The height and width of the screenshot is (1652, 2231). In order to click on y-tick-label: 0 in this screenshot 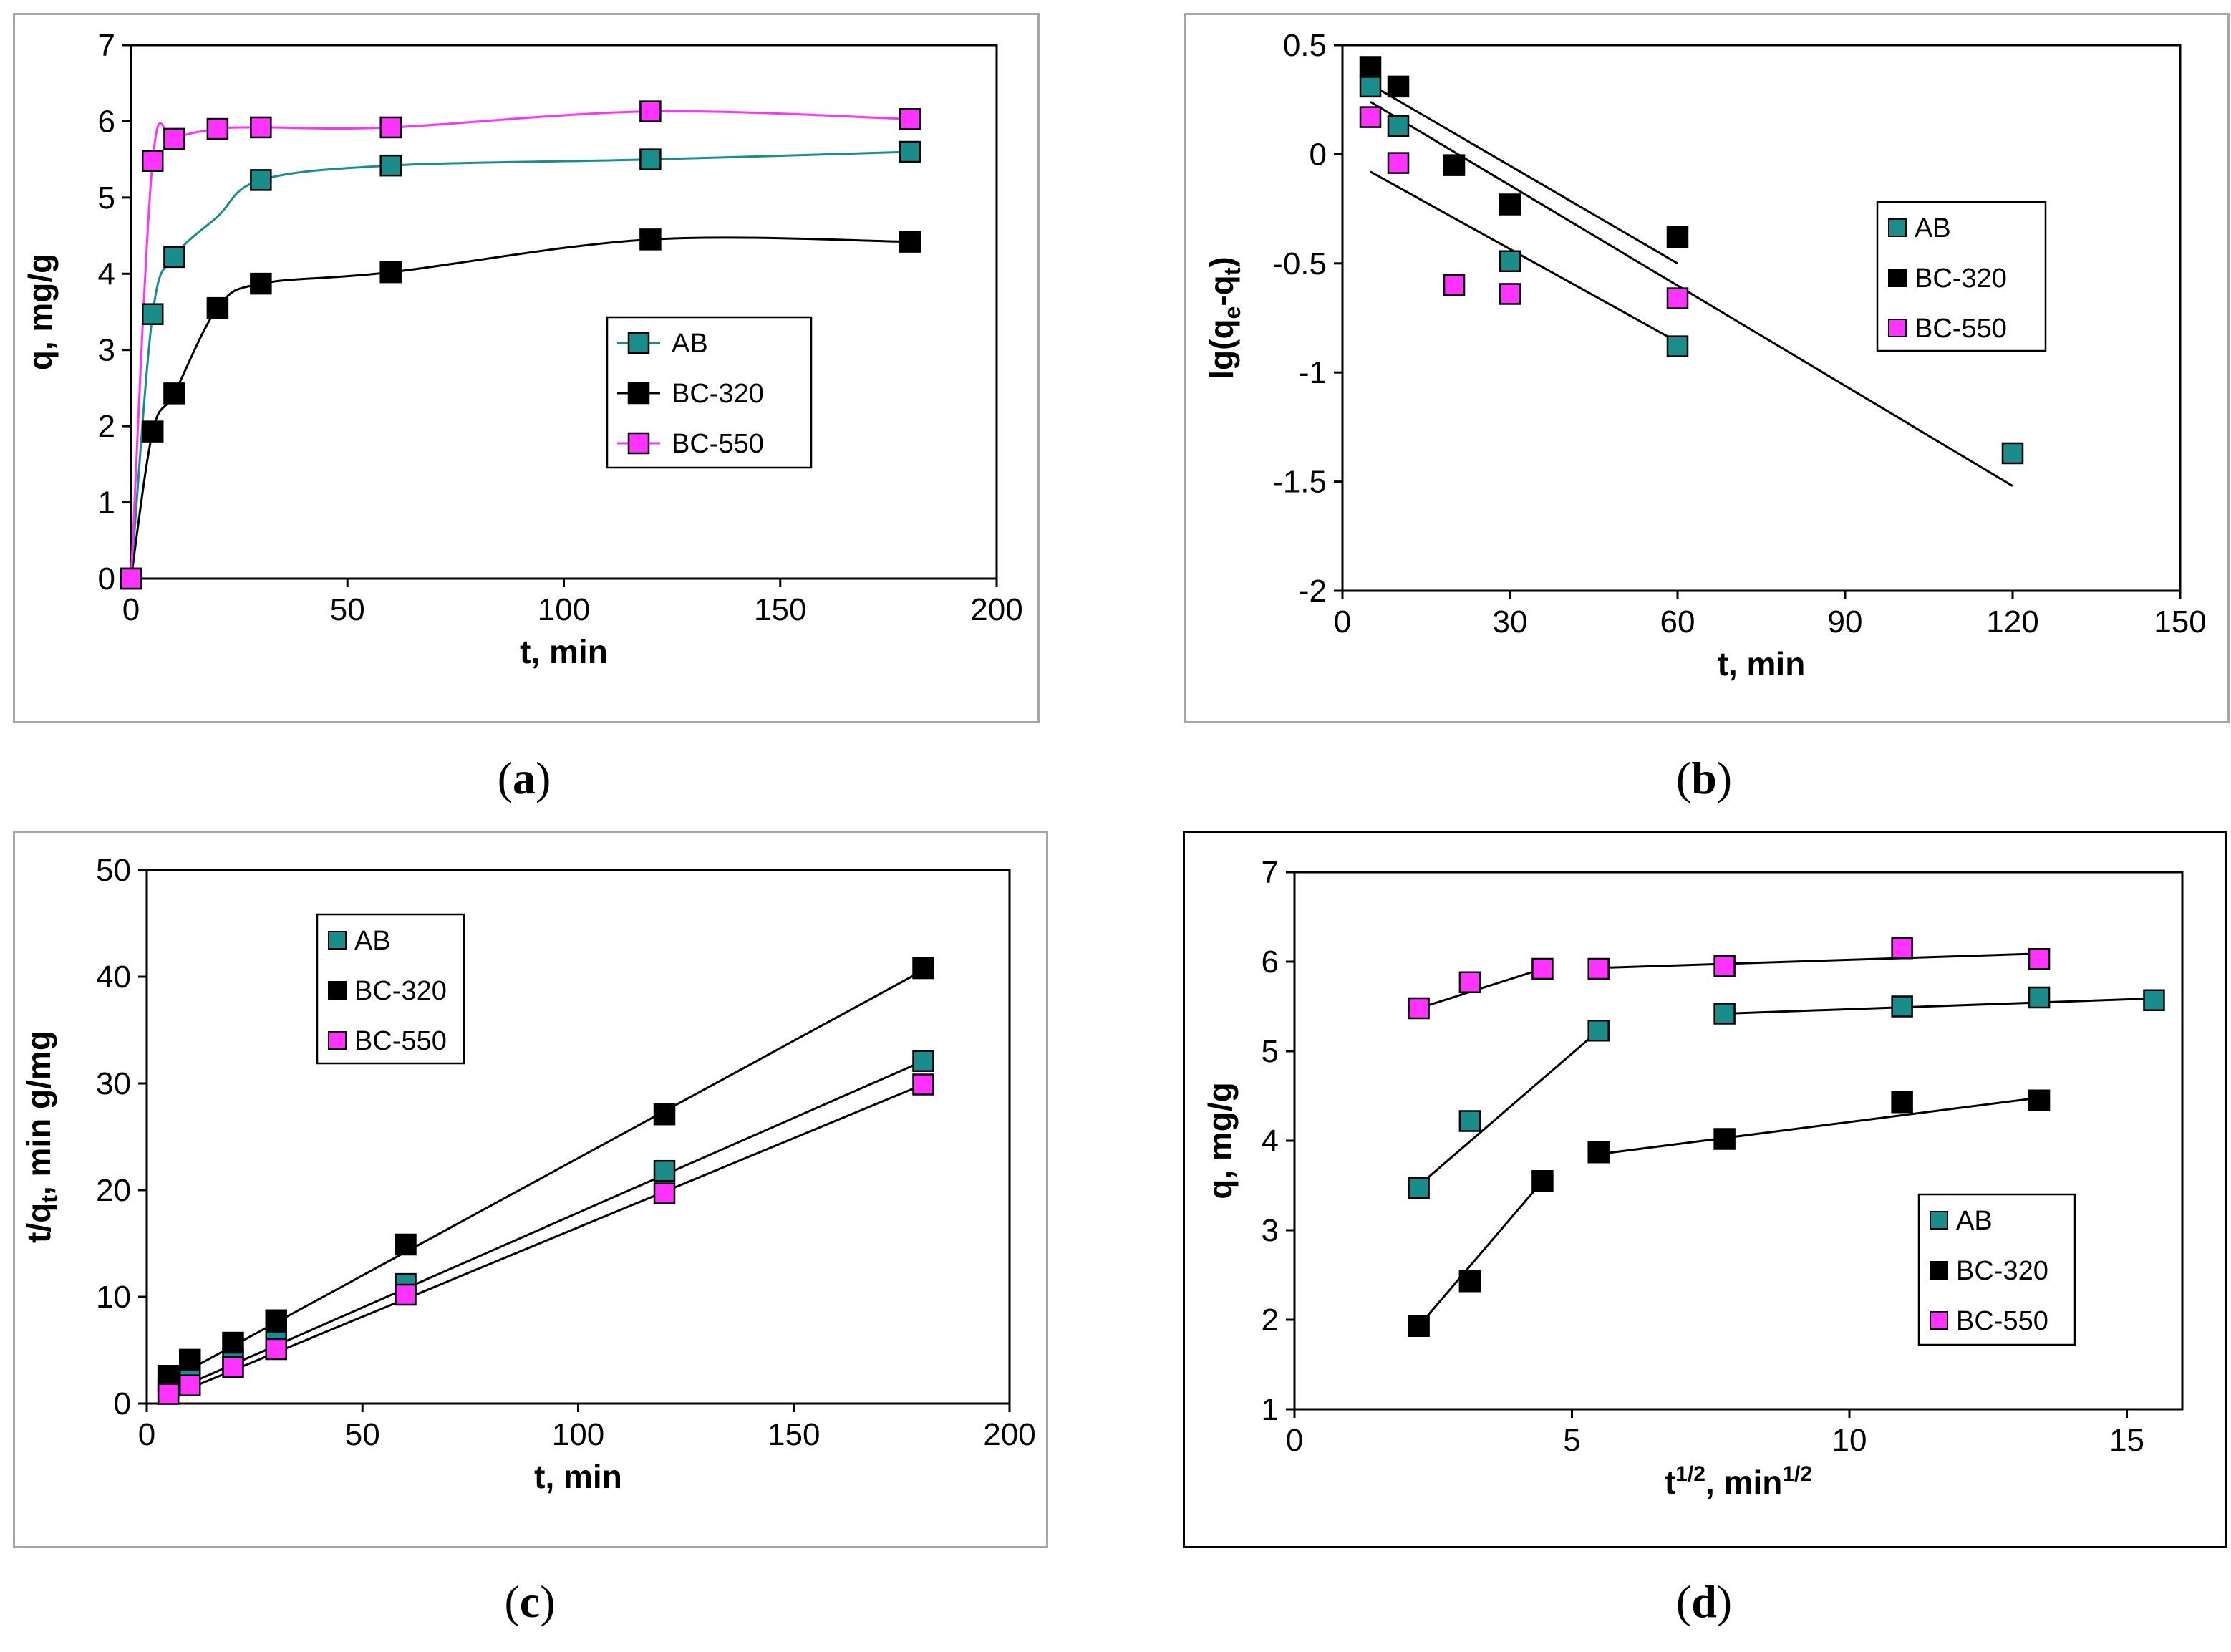, I will do `click(106, 578)`.